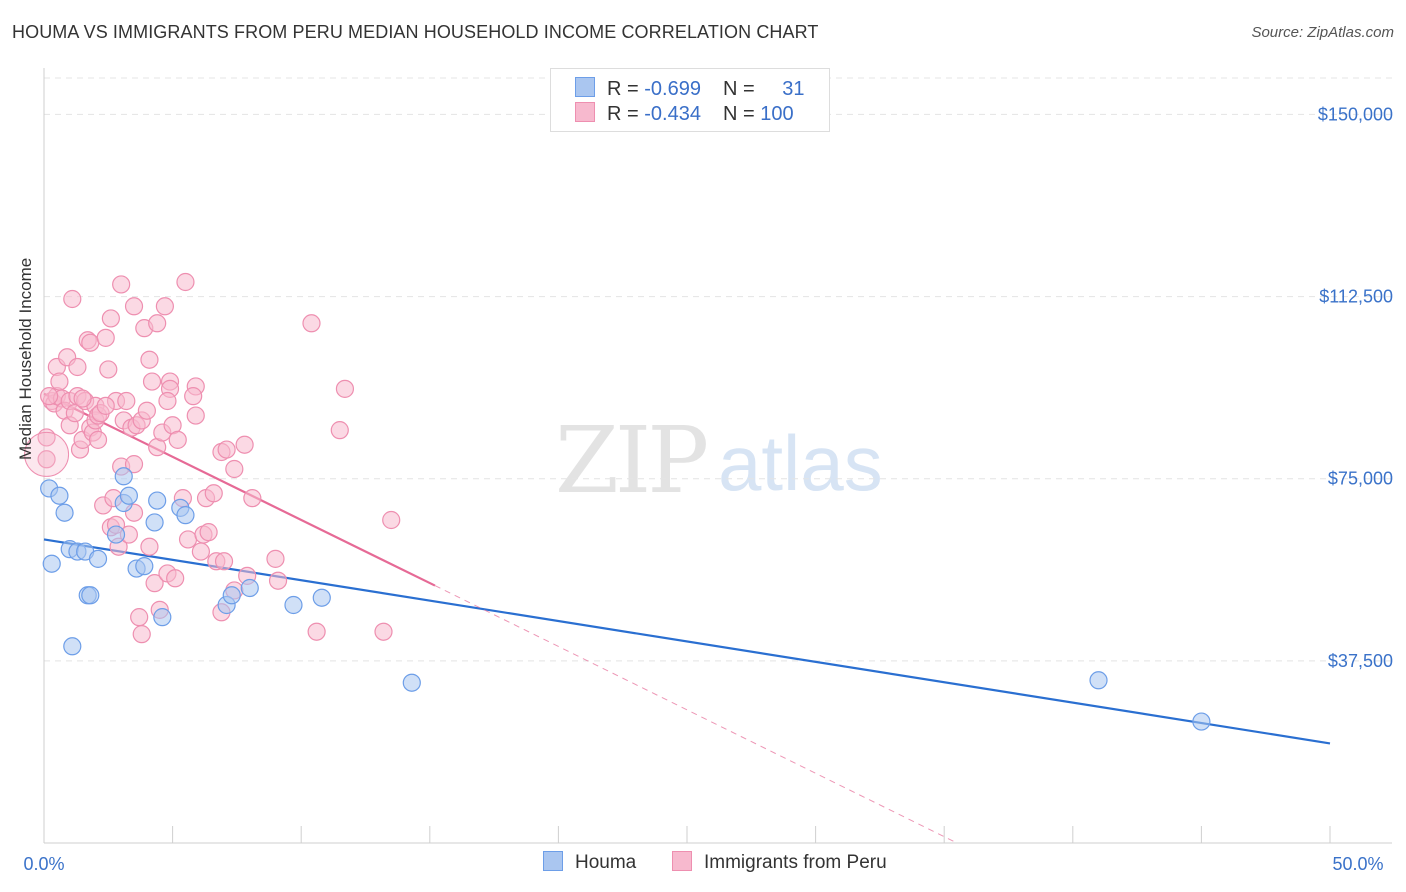 This screenshot has width=1406, height=892. I want to click on n-value-peru: 100, so click(777, 114).